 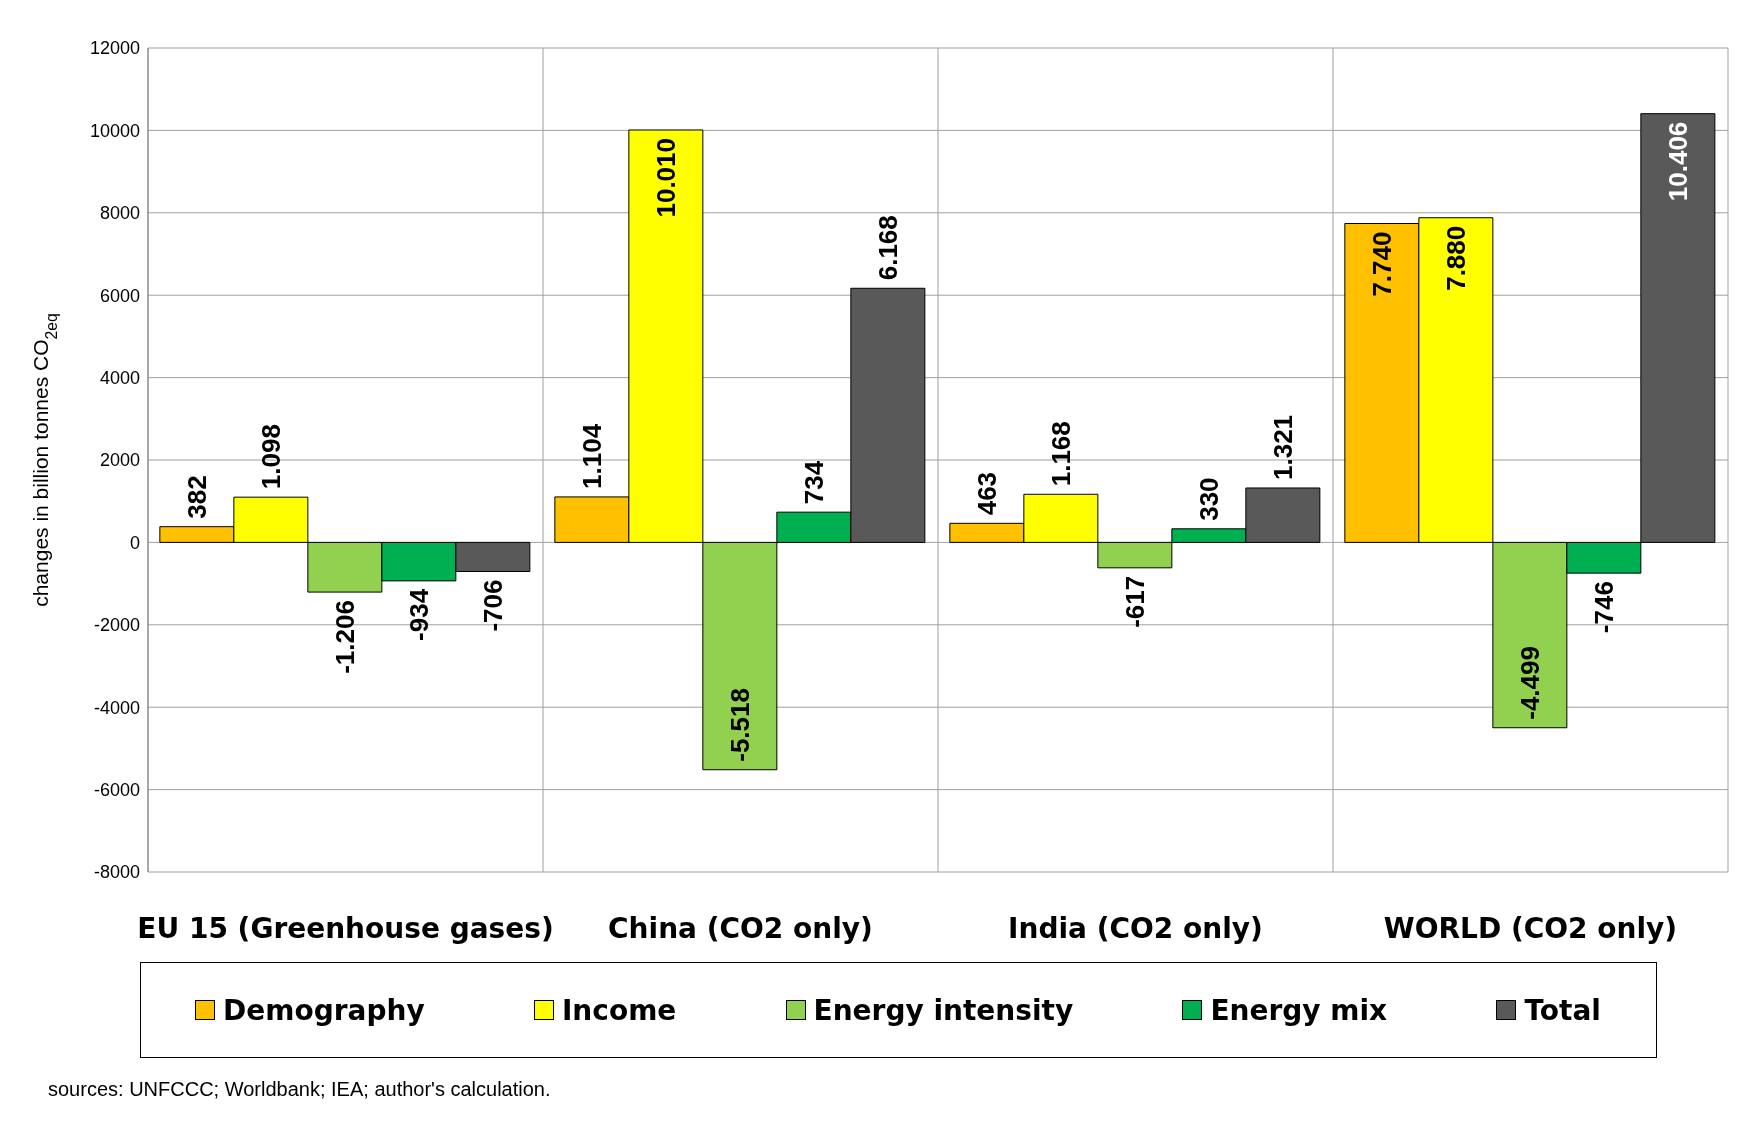 What do you see at coordinates (619, 1010) in the screenshot?
I see `legend-label: Income` at bounding box center [619, 1010].